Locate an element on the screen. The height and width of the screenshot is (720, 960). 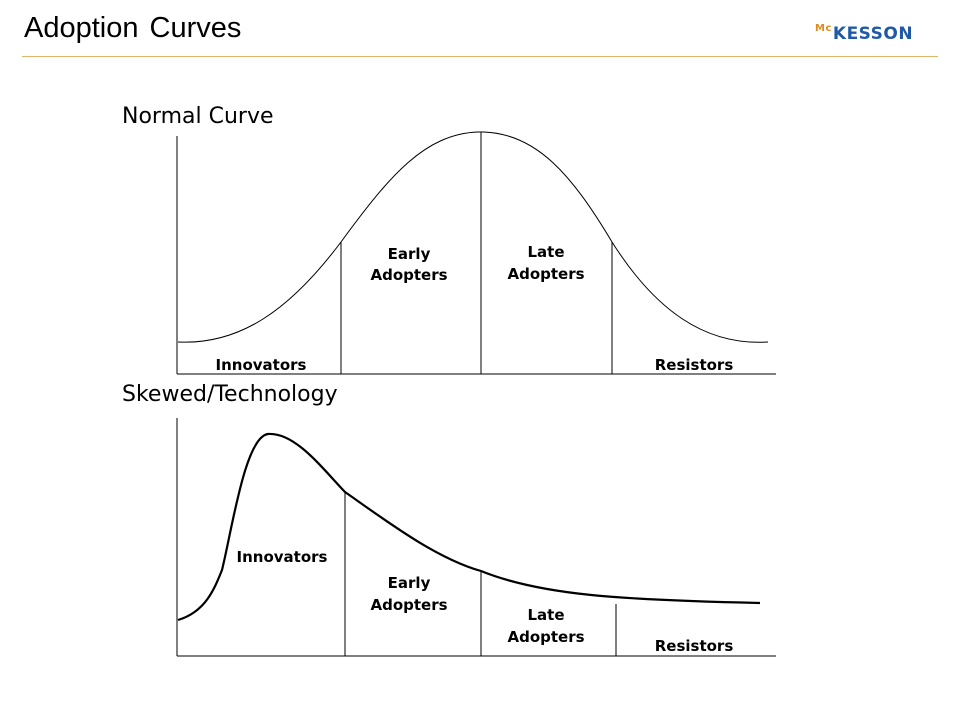
skewed-label-early-1: Early is located at coordinates (409, 583).